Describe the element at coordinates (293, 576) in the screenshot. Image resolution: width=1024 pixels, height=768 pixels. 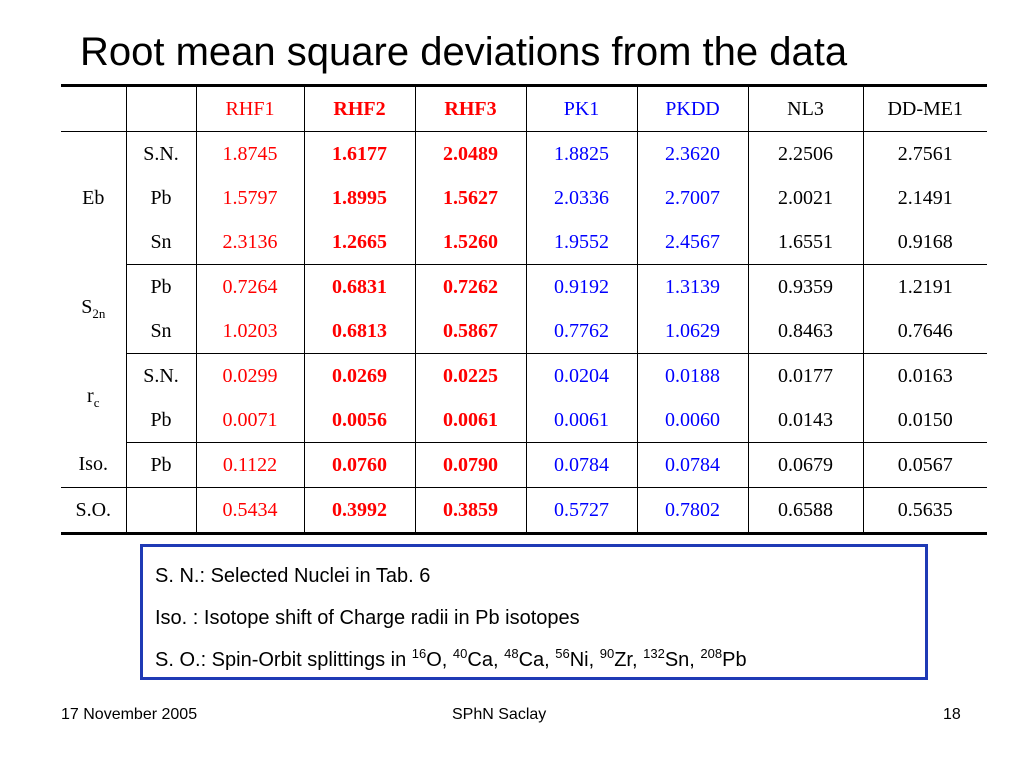
I see `legend-sn-line: S. N.: Selected Nuclei in Tab. 6` at that location.